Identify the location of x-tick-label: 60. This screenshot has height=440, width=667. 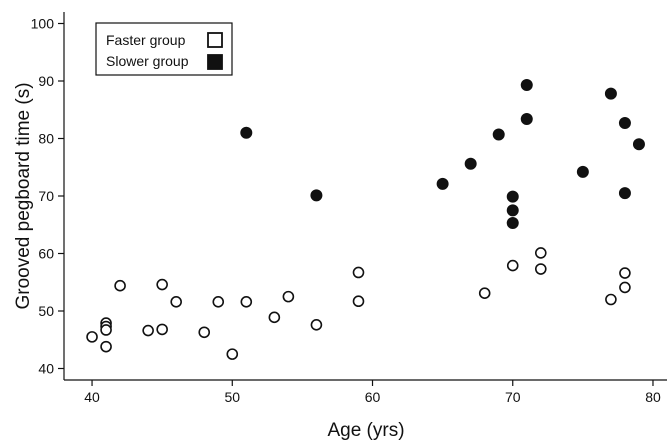
(373, 397).